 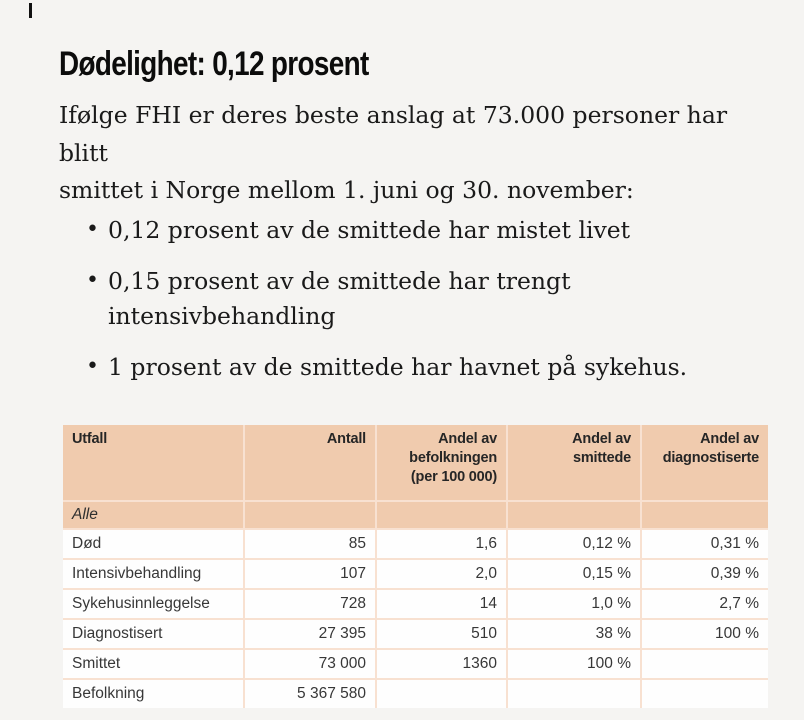 I want to click on table-group-row: Alle, so click(x=415, y=515).